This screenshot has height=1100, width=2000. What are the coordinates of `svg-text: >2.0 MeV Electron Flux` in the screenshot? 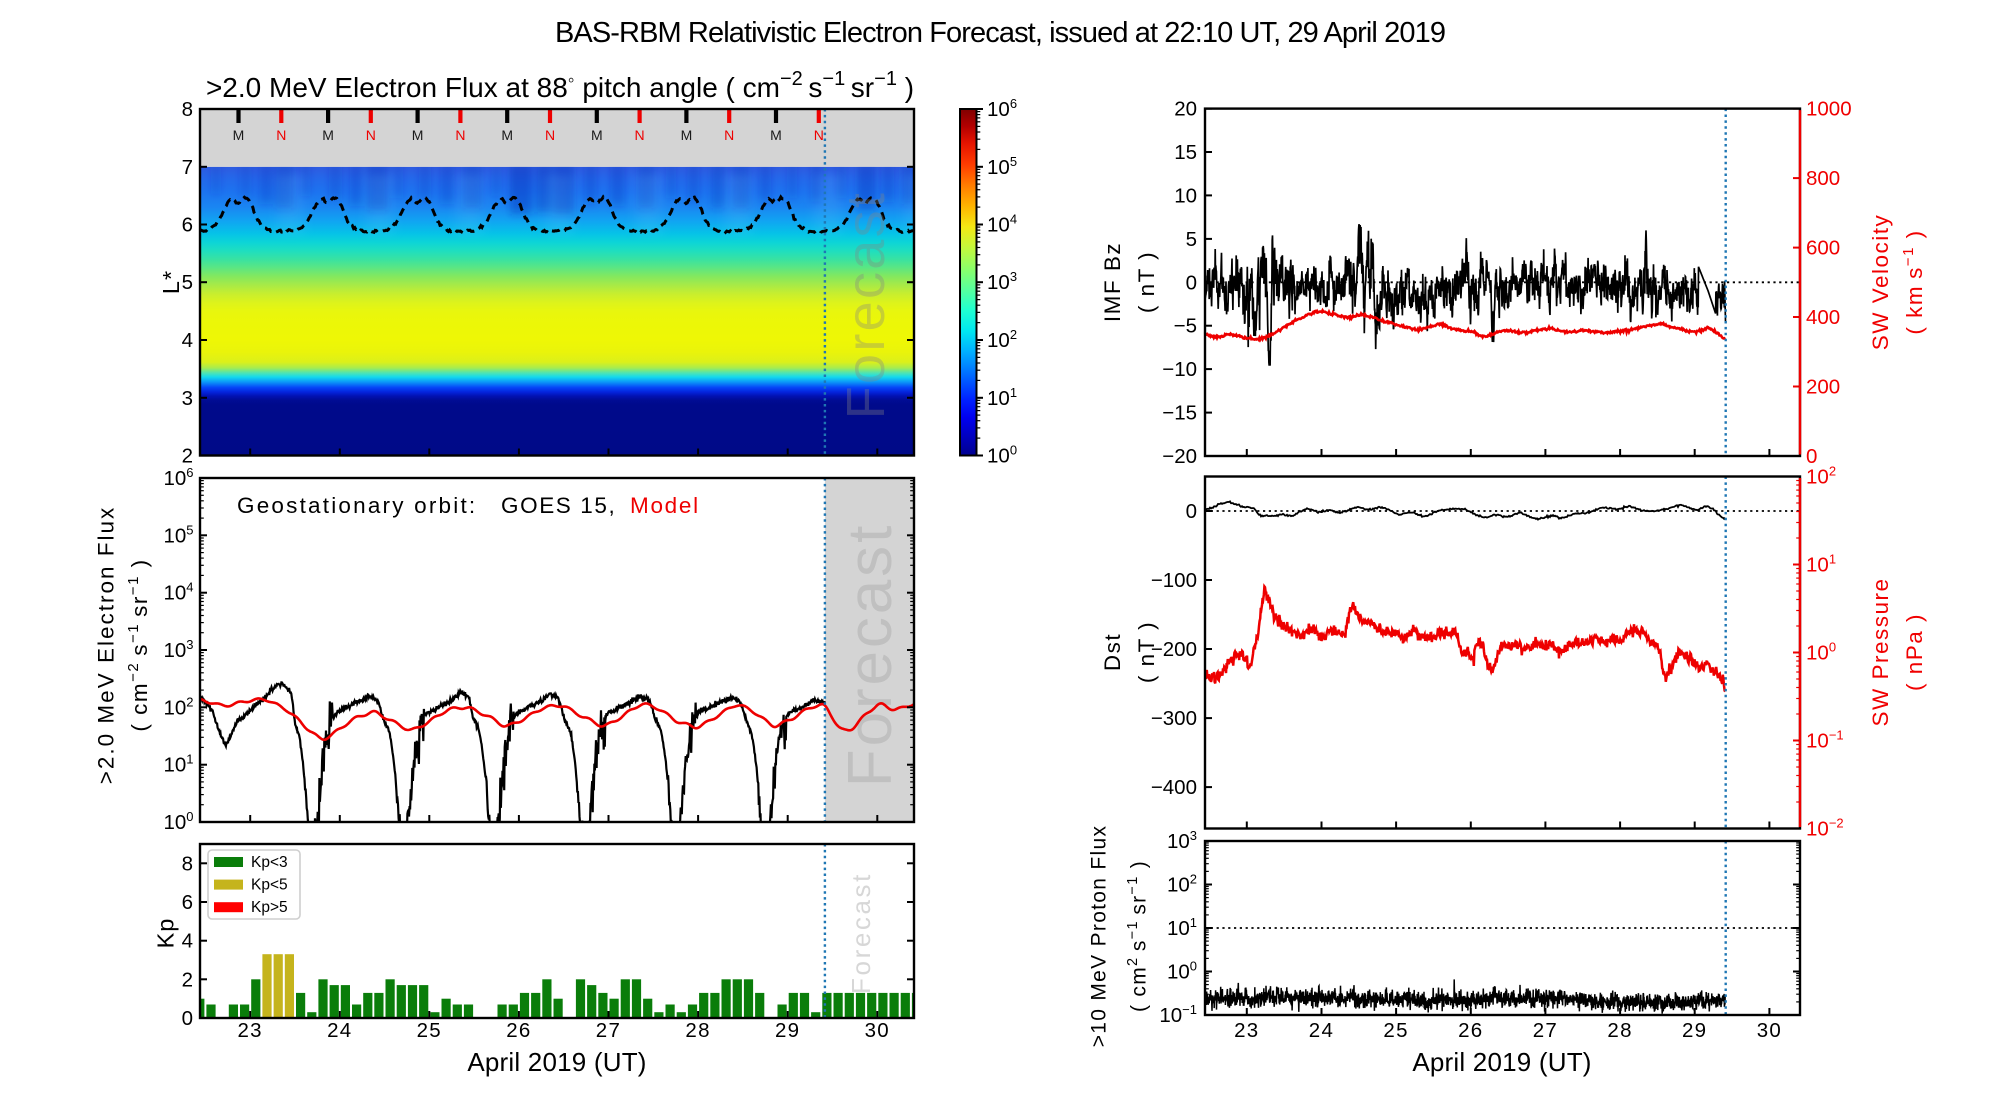 It's located at (106, 645).